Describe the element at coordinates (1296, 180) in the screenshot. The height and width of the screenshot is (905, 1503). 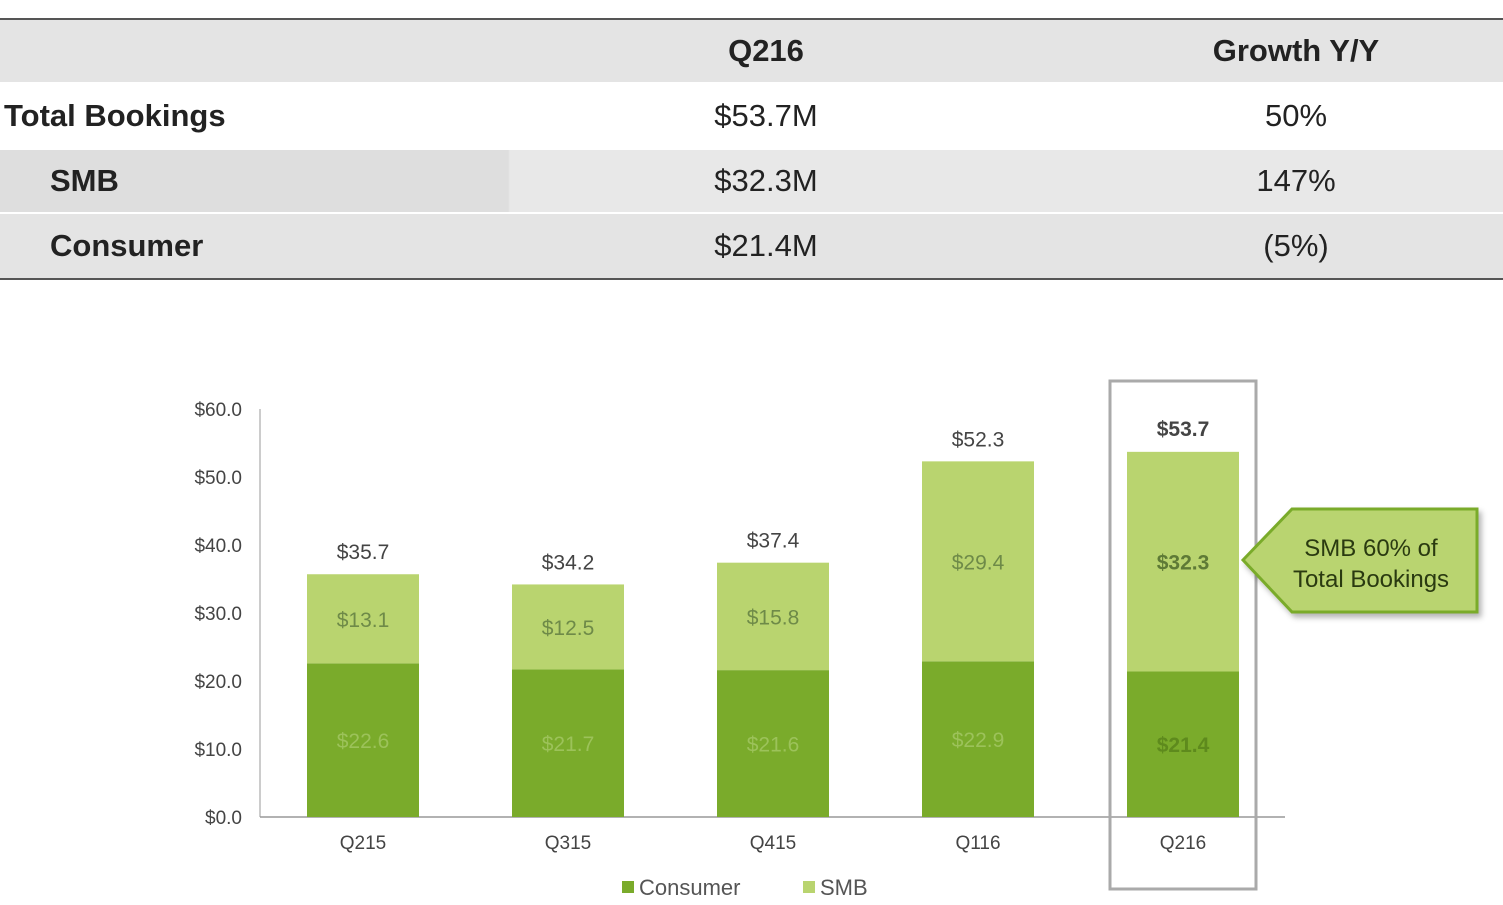
I see `row-growth-smb: 147%` at that location.